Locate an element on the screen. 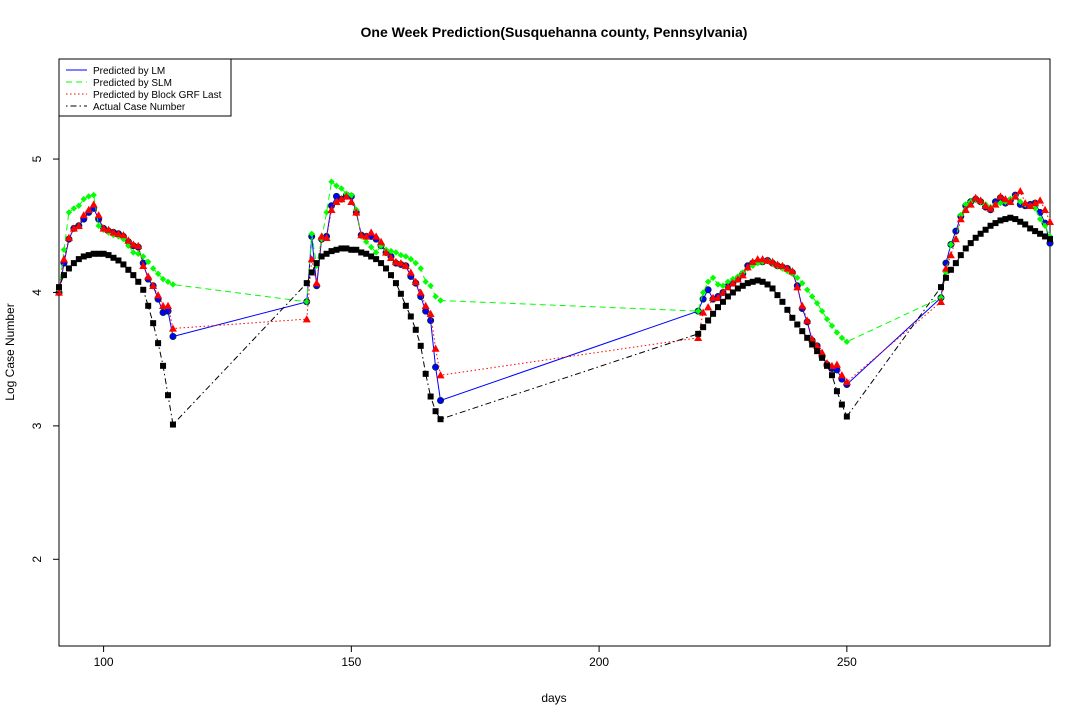 This screenshot has width=1080, height=720. x-tick-label: 150 is located at coordinates (351, 662).